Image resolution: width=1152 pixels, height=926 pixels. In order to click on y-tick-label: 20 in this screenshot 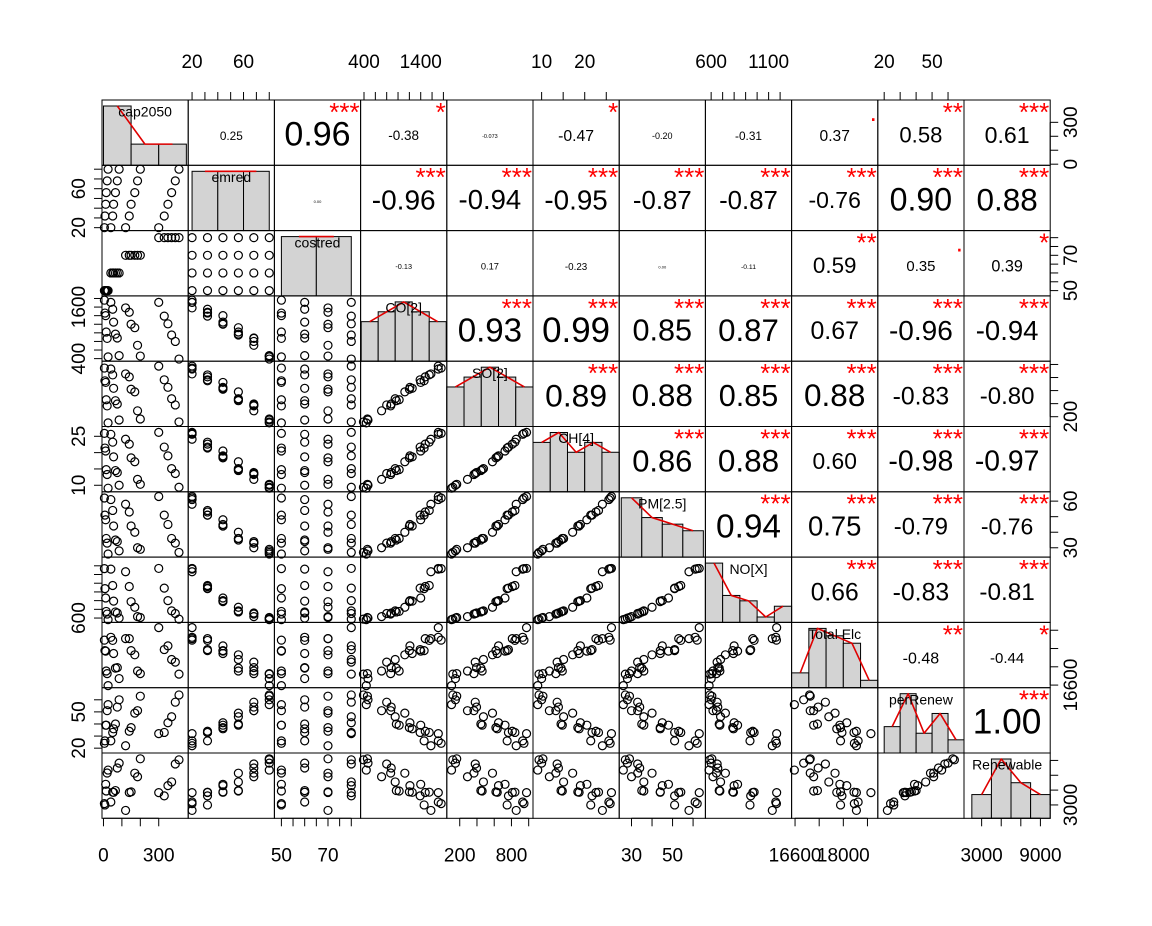, I will do `click(79, 227)`.